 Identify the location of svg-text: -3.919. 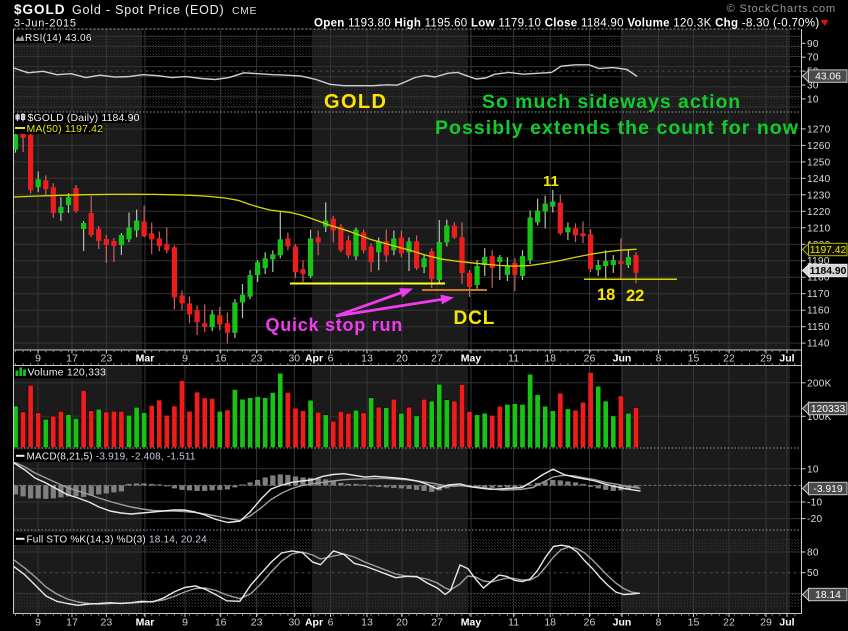
(827, 489).